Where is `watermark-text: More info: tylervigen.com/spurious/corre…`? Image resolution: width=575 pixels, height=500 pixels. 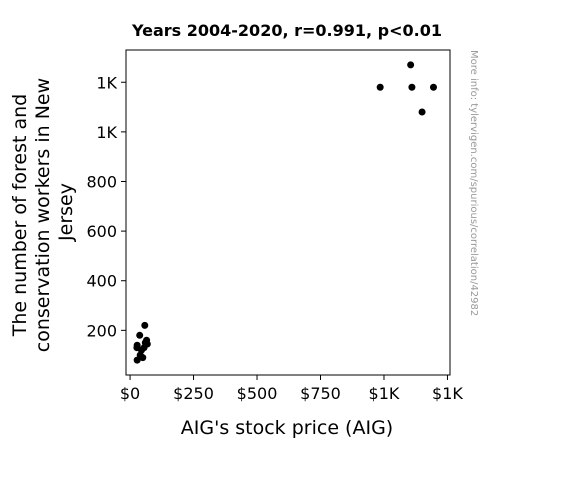 watermark-text: More info: tylervigen.com/spurious/corre… is located at coordinates (473, 183).